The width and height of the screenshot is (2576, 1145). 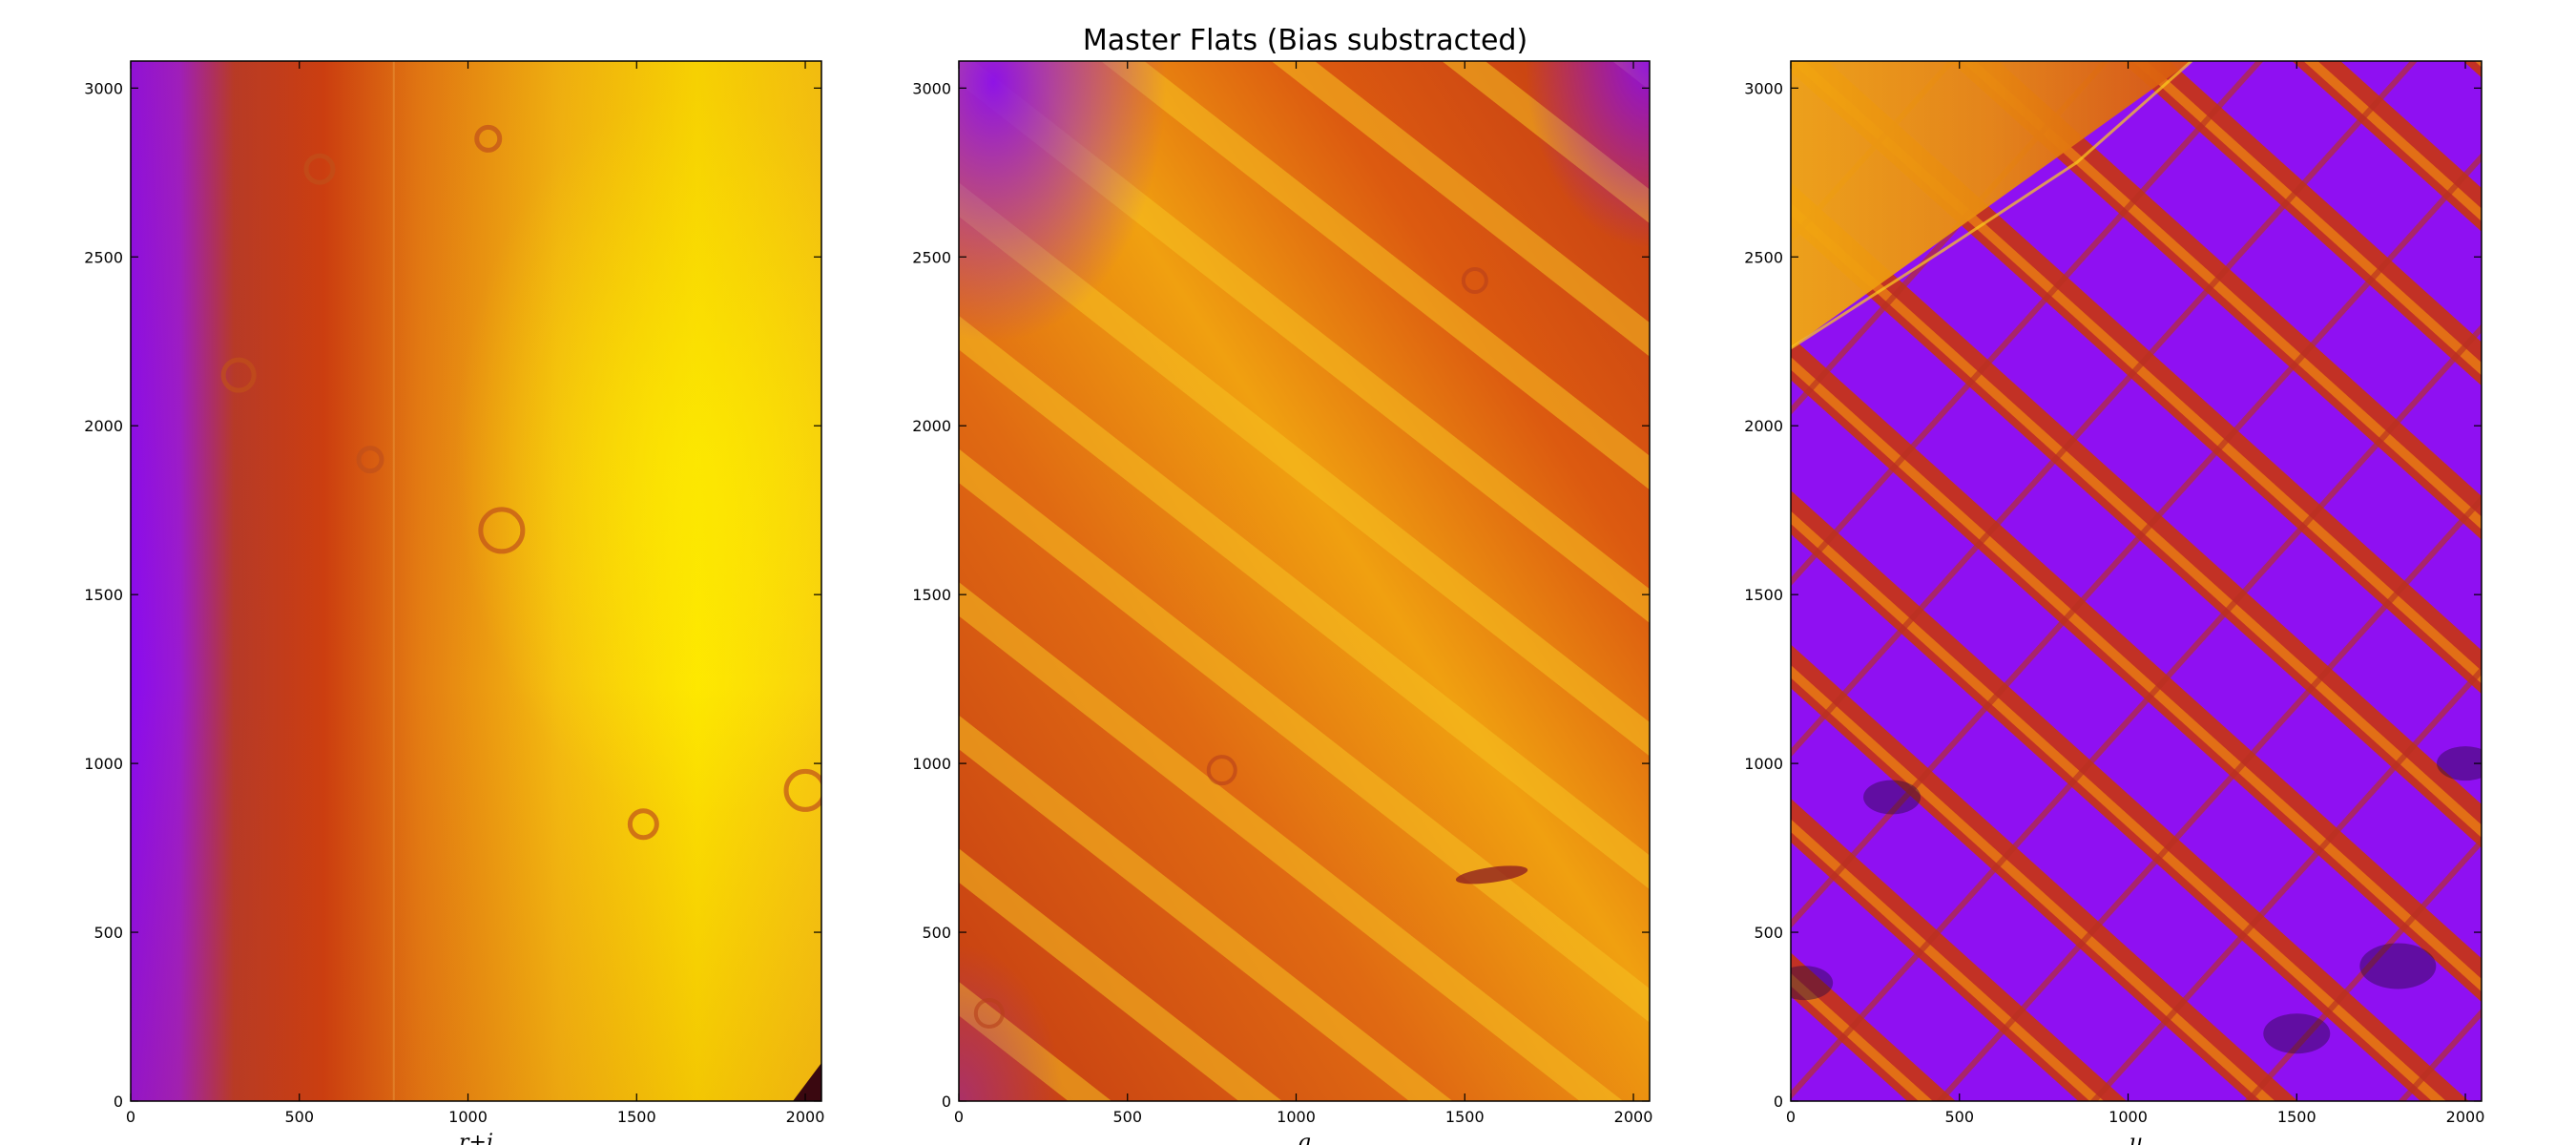 What do you see at coordinates (476, 1138) in the screenshot?
I see `x-axis-label: r+i` at bounding box center [476, 1138].